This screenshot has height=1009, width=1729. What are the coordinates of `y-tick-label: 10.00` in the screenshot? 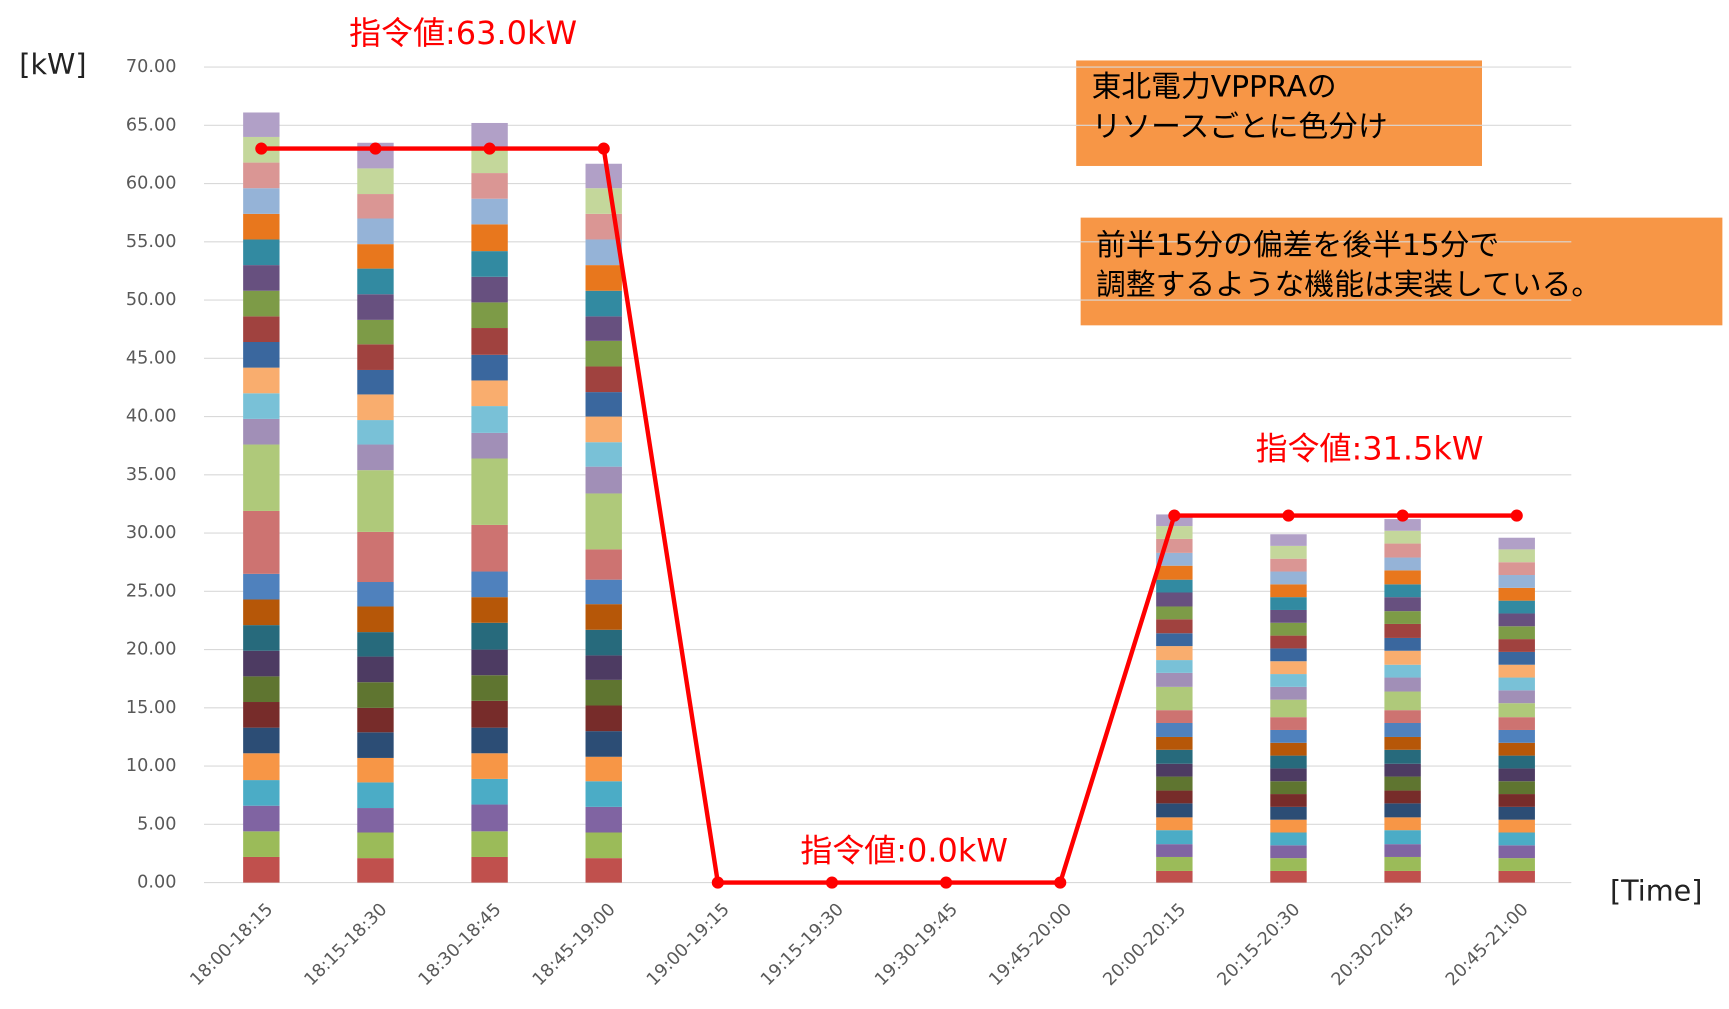 It's located at (151, 766).